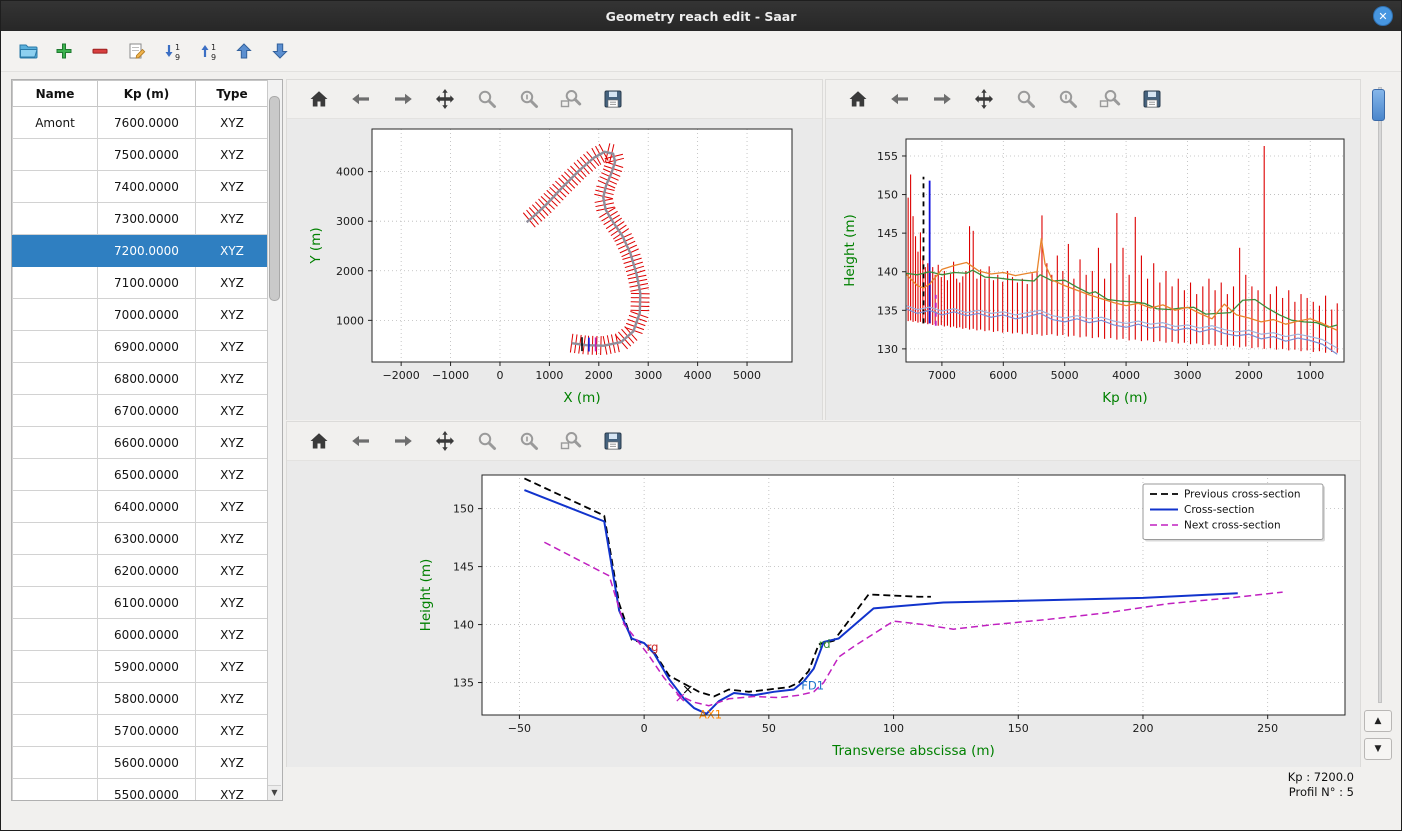  Describe the element at coordinates (55, 93) in the screenshot. I see `column-header-name: Name` at that location.